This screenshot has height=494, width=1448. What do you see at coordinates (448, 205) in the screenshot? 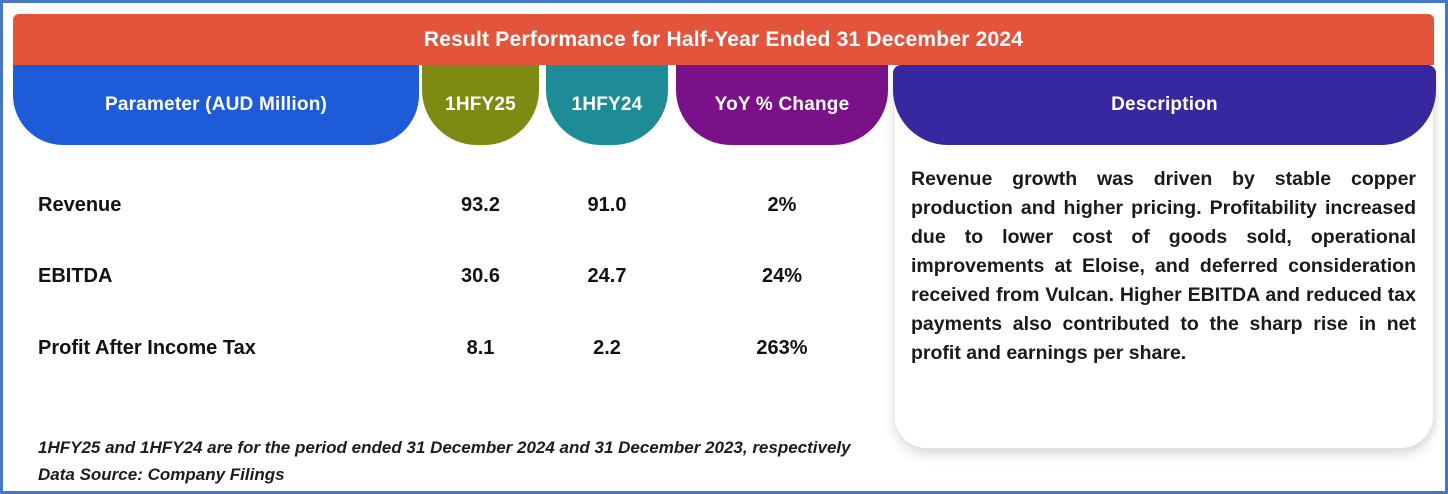
I see `table-row: Revenue 93.2 91.0 2%` at bounding box center [448, 205].